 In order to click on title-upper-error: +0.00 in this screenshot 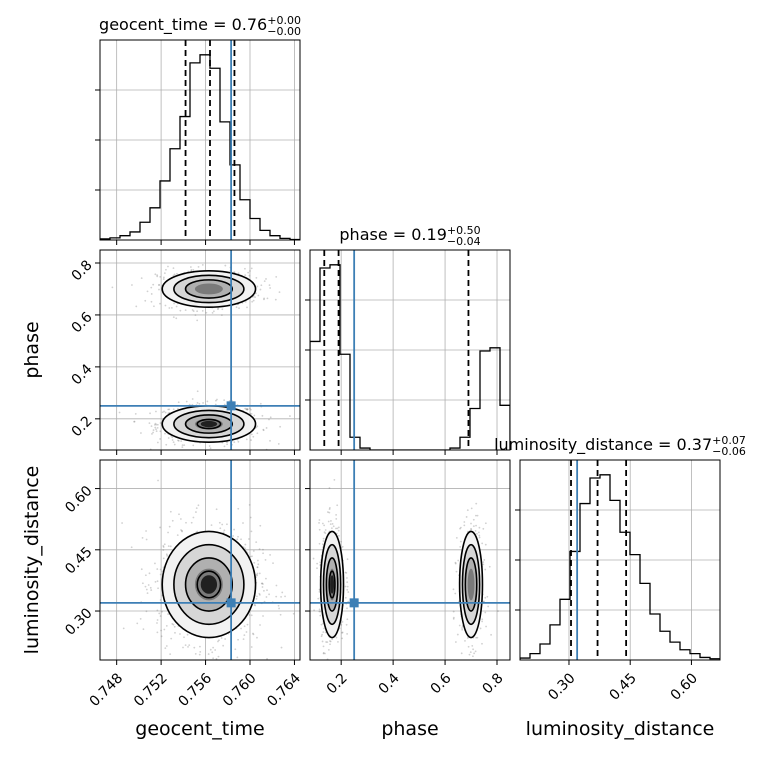, I will do `click(284, 20)`.